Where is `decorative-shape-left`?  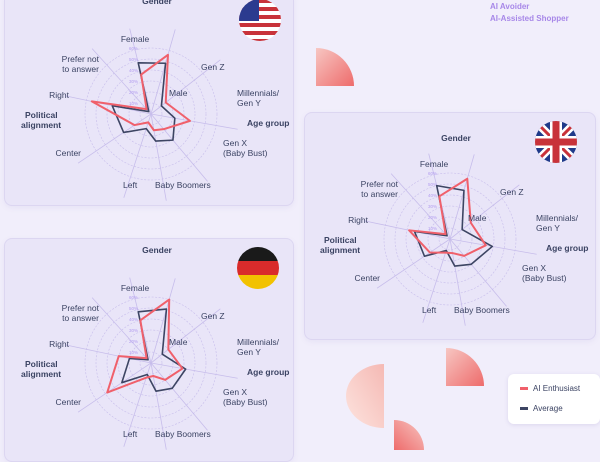
decorative-shape-left is located at coordinates (365, 396).